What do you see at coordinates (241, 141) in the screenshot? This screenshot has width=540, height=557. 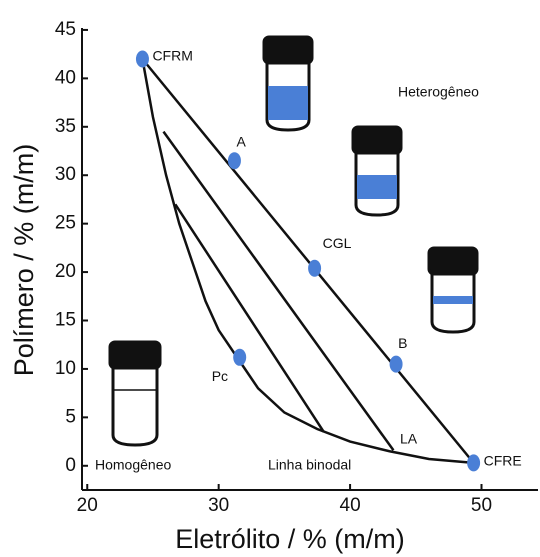 I see `point-label: A` at bounding box center [241, 141].